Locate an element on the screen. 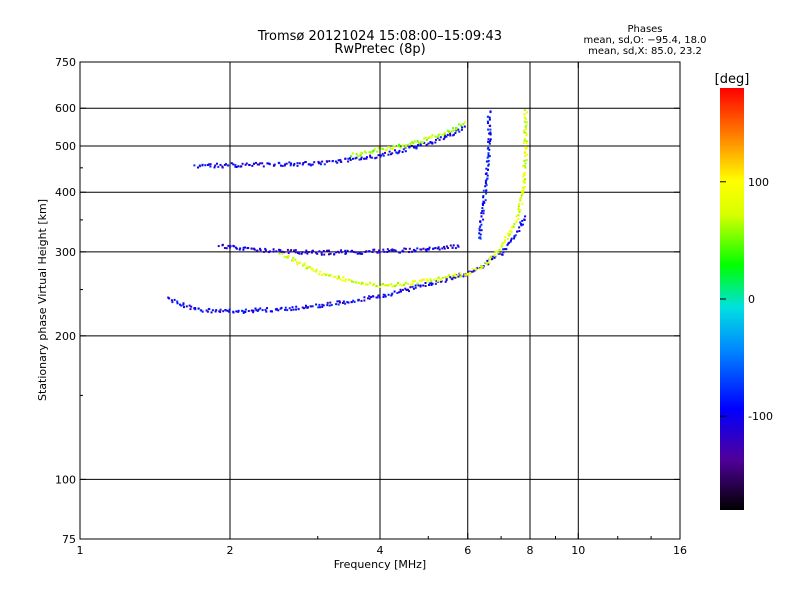  x-tick-label: 16 is located at coordinates (680, 550).